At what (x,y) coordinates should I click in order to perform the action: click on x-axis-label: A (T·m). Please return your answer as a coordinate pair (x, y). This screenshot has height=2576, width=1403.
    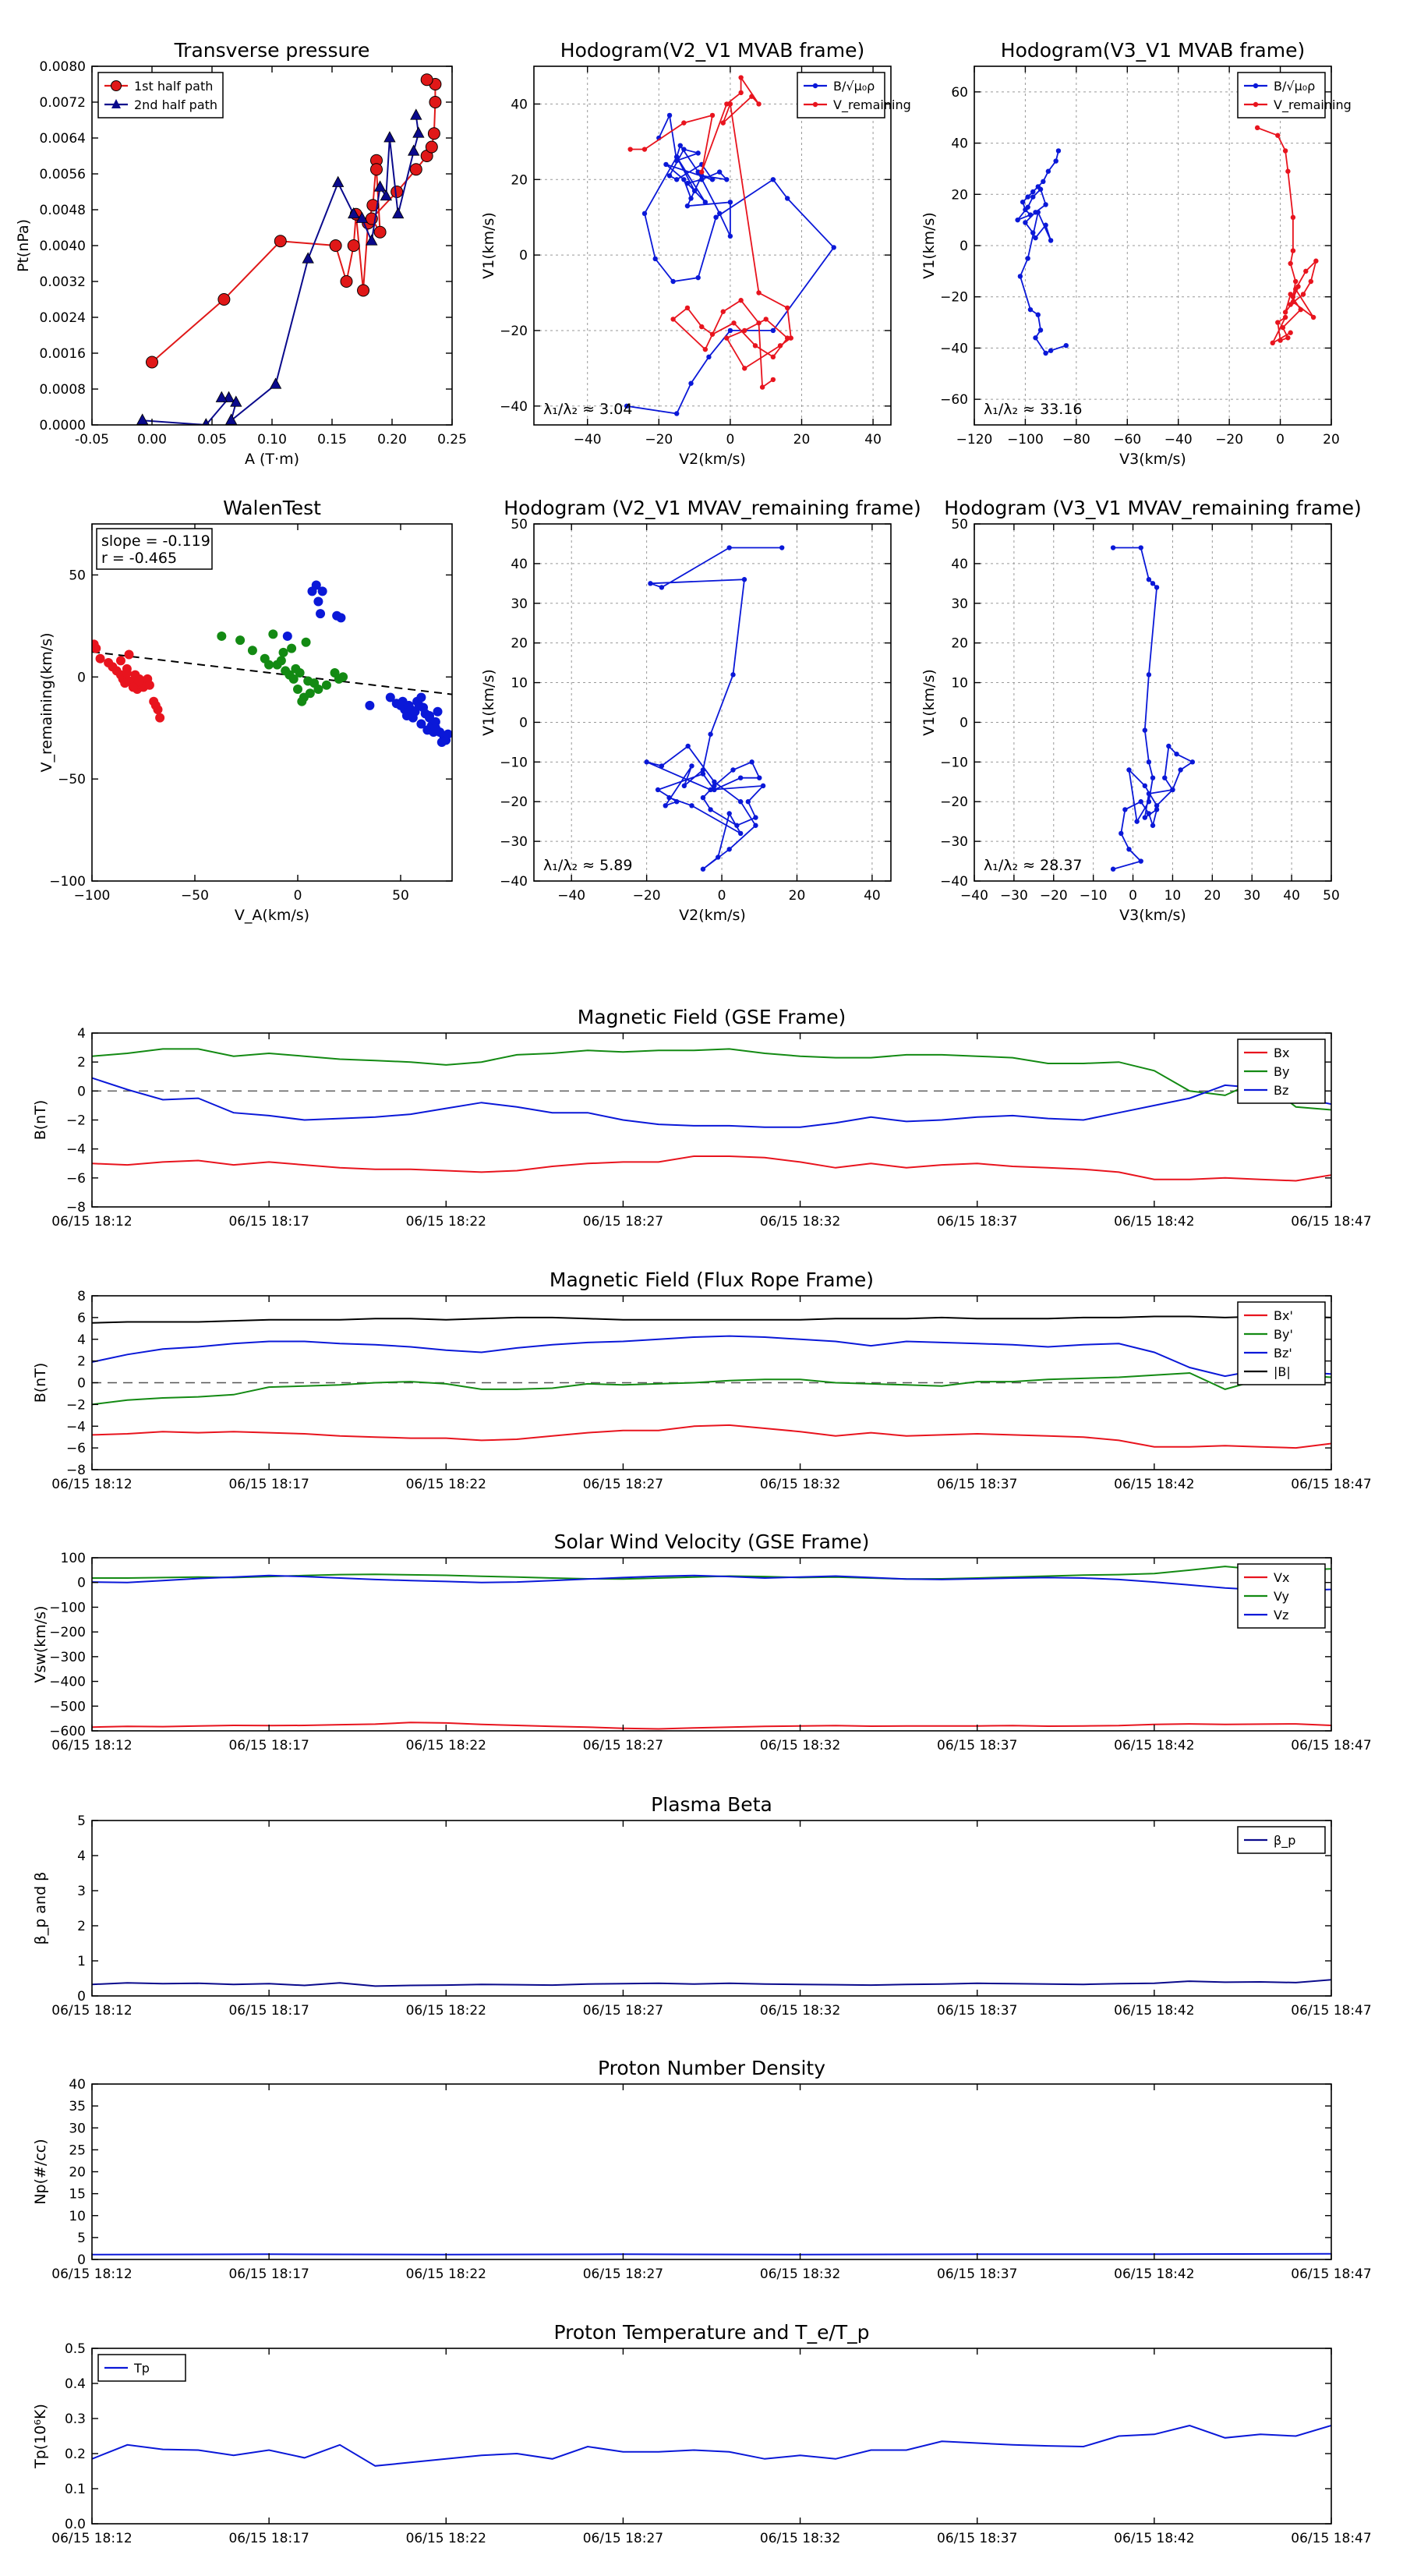
    Looking at the image, I should click on (272, 459).